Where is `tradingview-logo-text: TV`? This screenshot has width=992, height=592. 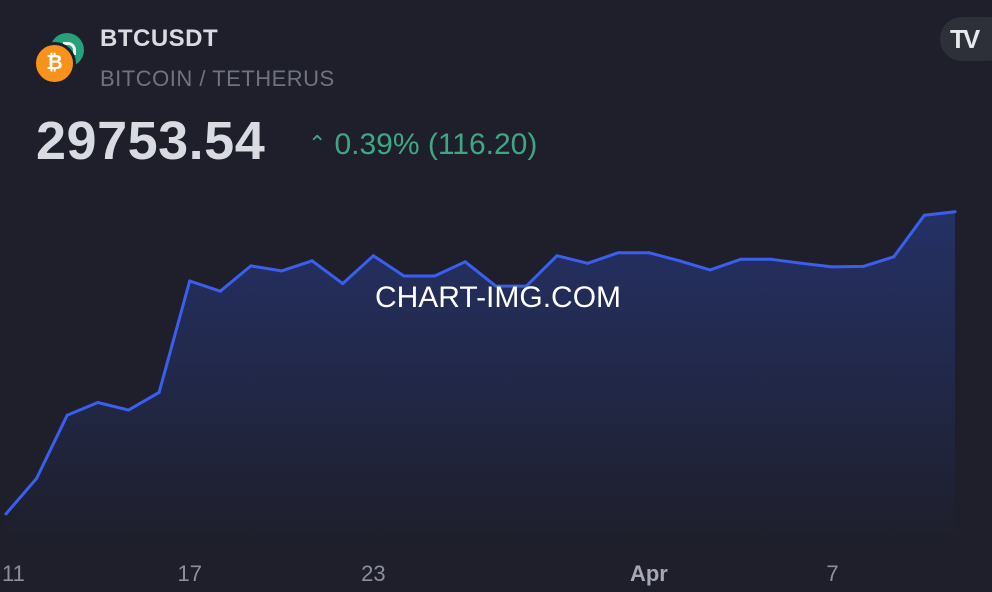
tradingview-logo-text: TV is located at coordinates (965, 39).